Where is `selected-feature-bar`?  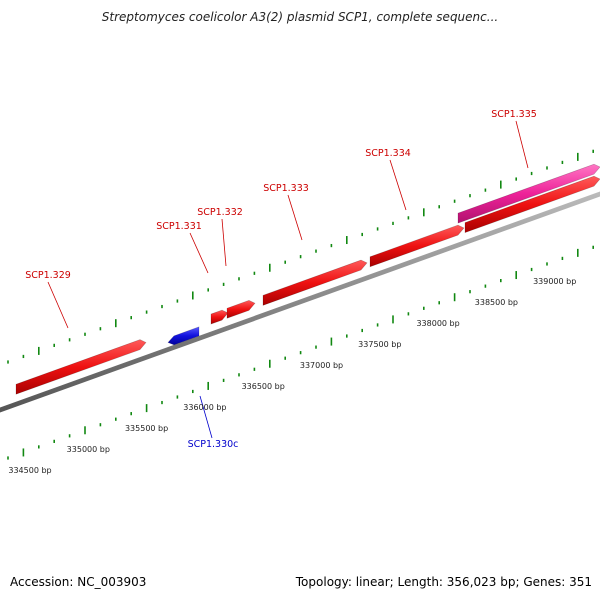
selected-feature-bar is located at coordinates (528, 193).